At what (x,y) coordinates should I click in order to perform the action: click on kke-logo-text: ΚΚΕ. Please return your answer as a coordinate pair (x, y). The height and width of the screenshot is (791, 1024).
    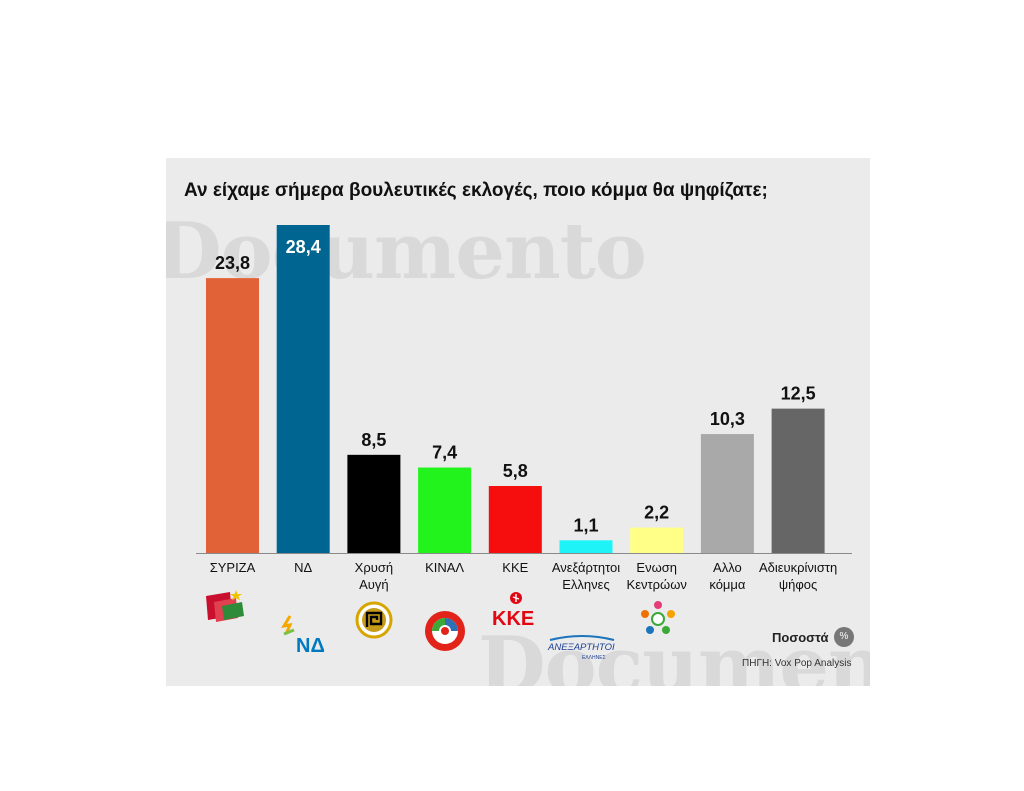
    Looking at the image, I should click on (513, 618).